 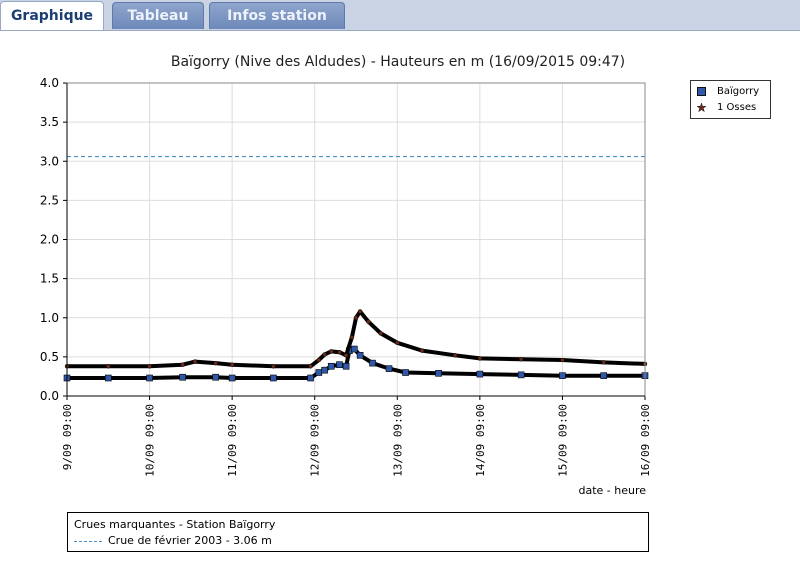 What do you see at coordinates (49, 318) in the screenshot?
I see `y-tick-label: 1.0` at bounding box center [49, 318].